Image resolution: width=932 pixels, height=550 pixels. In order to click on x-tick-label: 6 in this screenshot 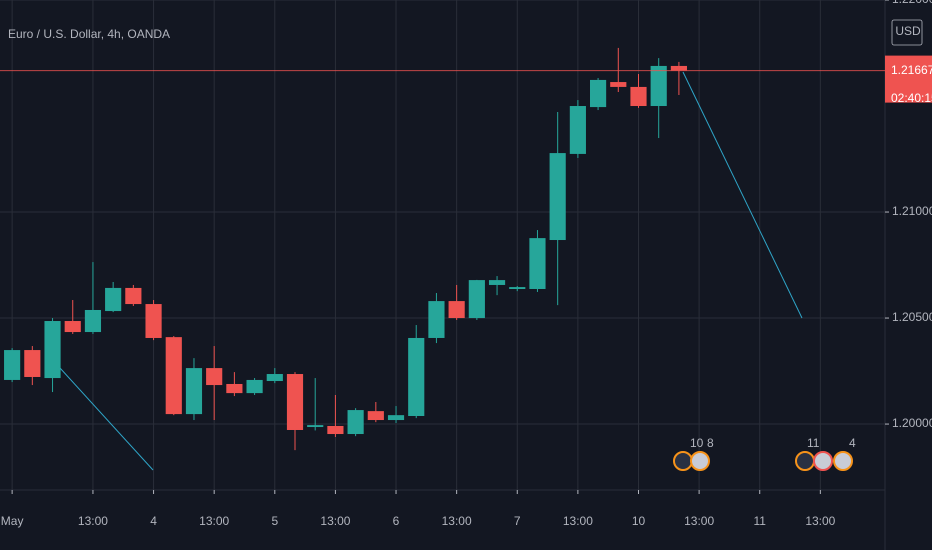, I will do `click(396, 521)`.